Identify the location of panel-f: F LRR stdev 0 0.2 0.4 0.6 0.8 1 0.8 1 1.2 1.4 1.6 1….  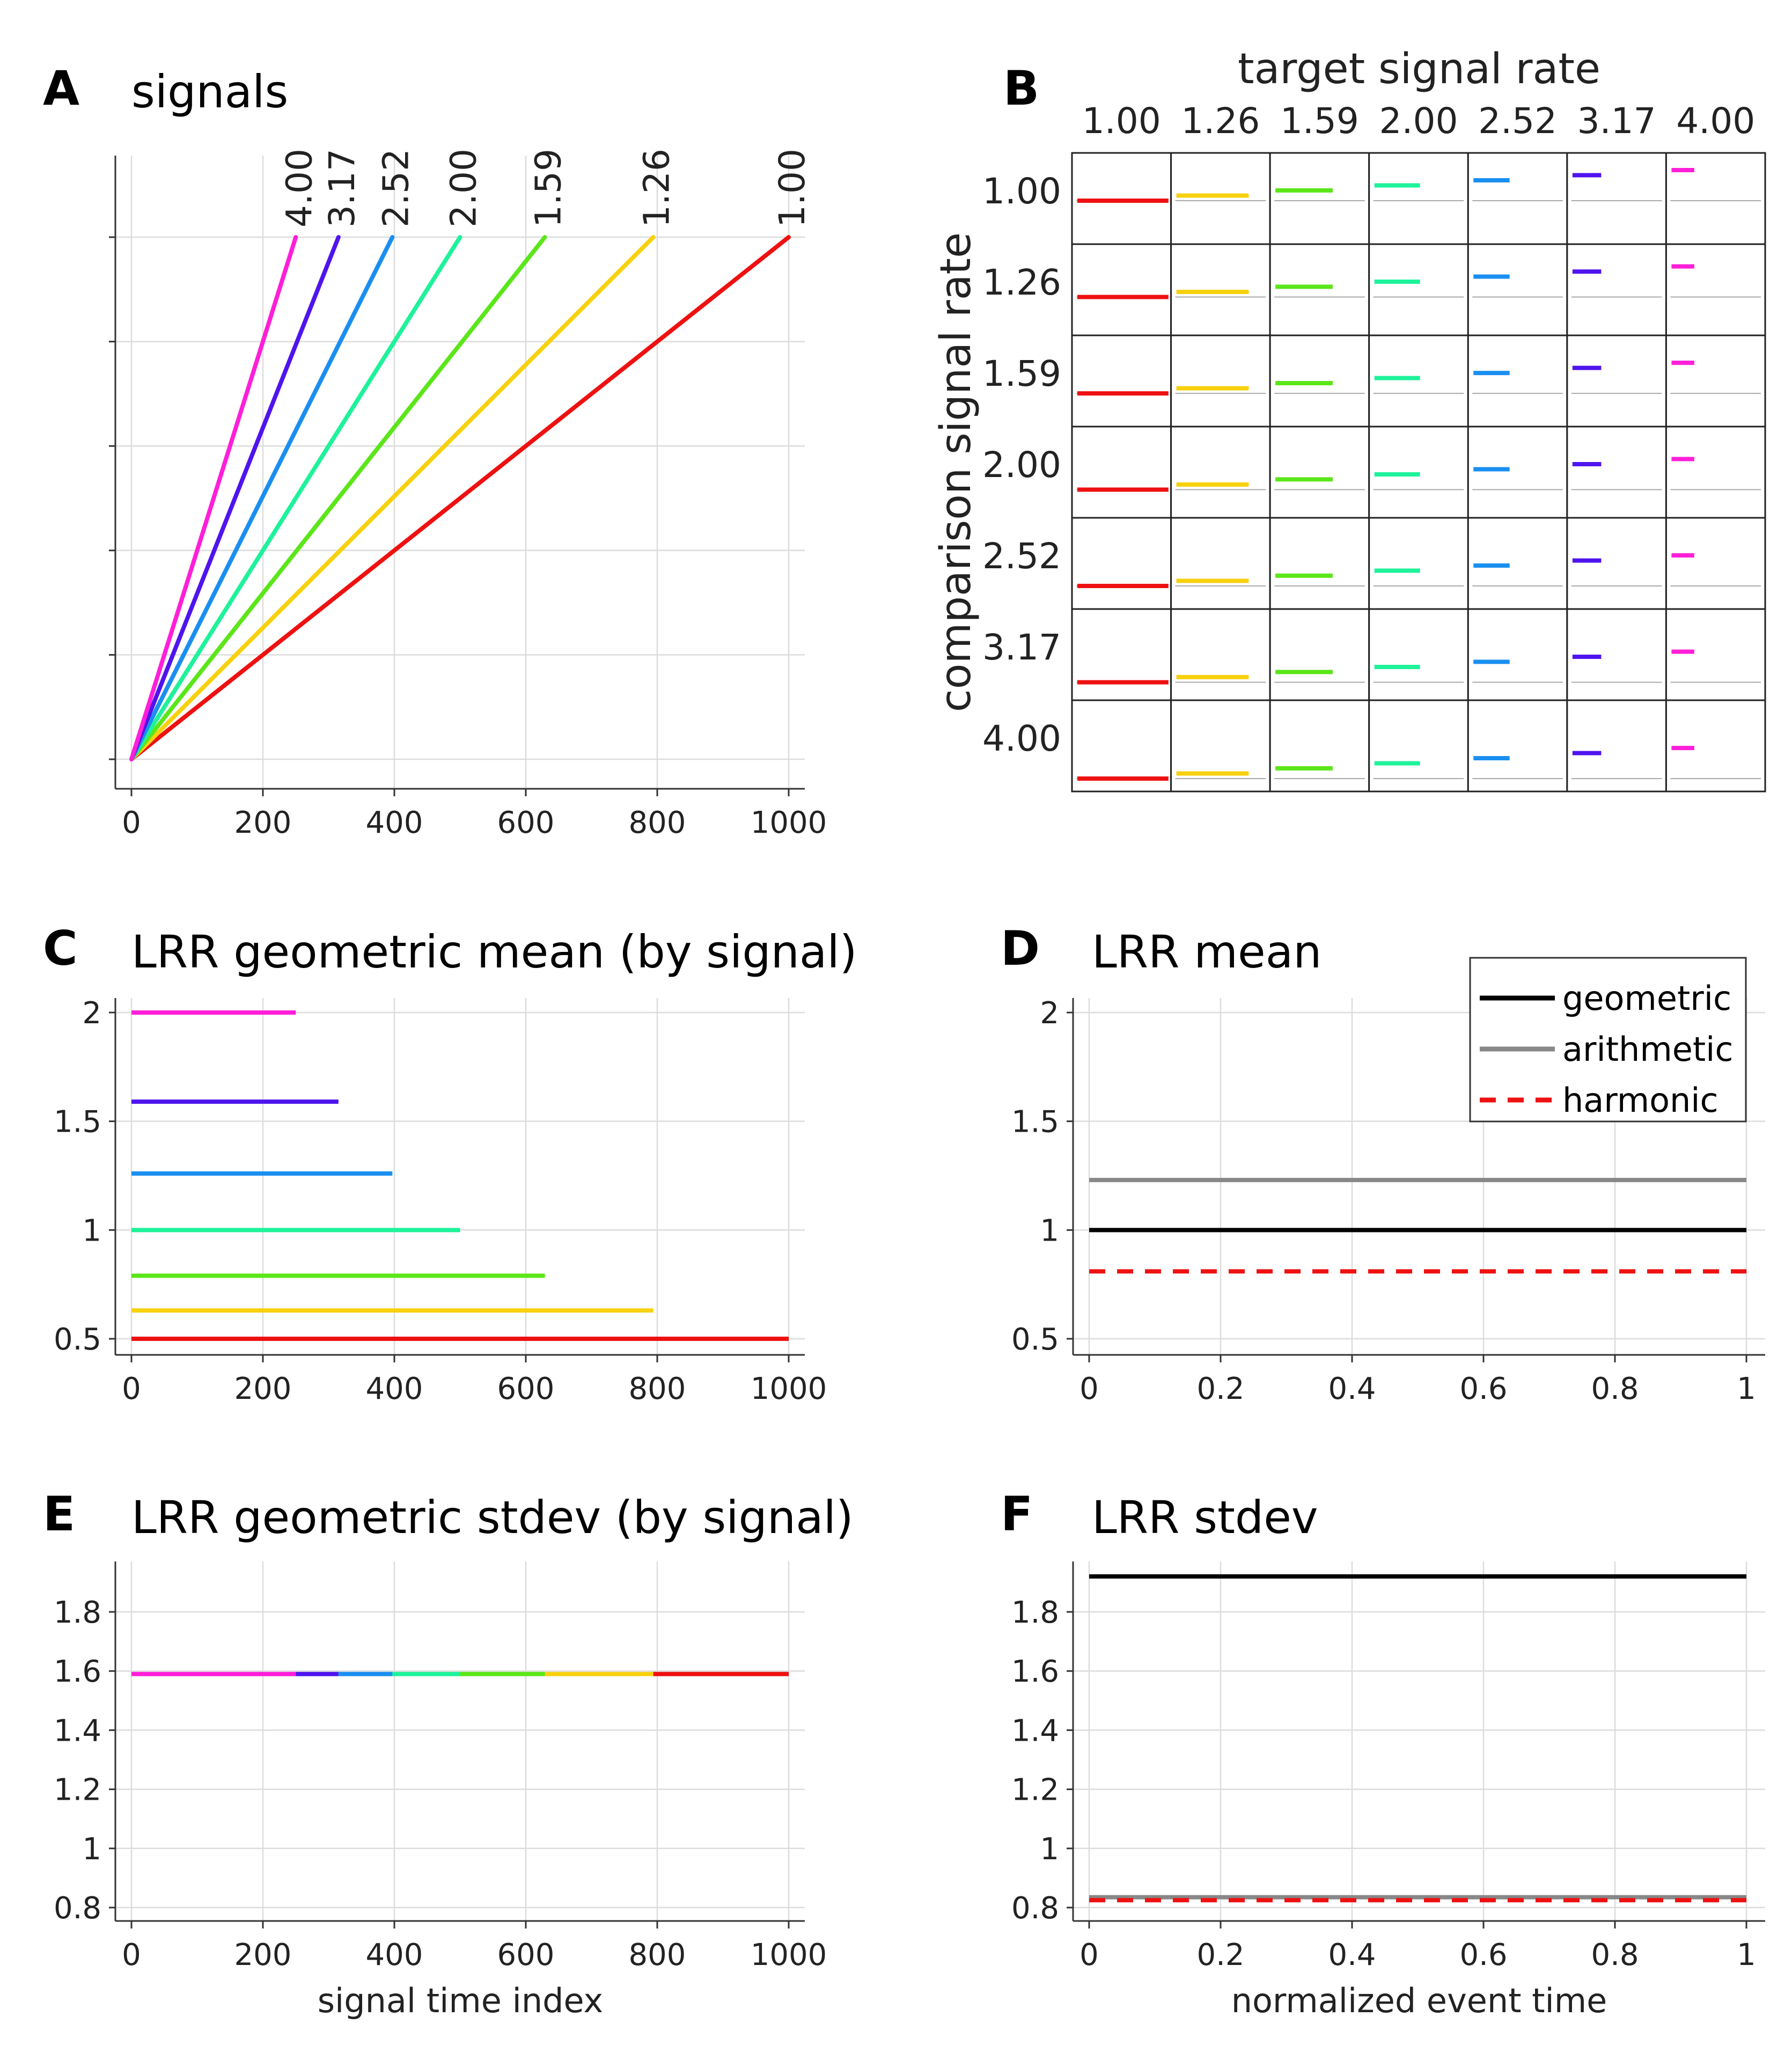
(1383, 1753).